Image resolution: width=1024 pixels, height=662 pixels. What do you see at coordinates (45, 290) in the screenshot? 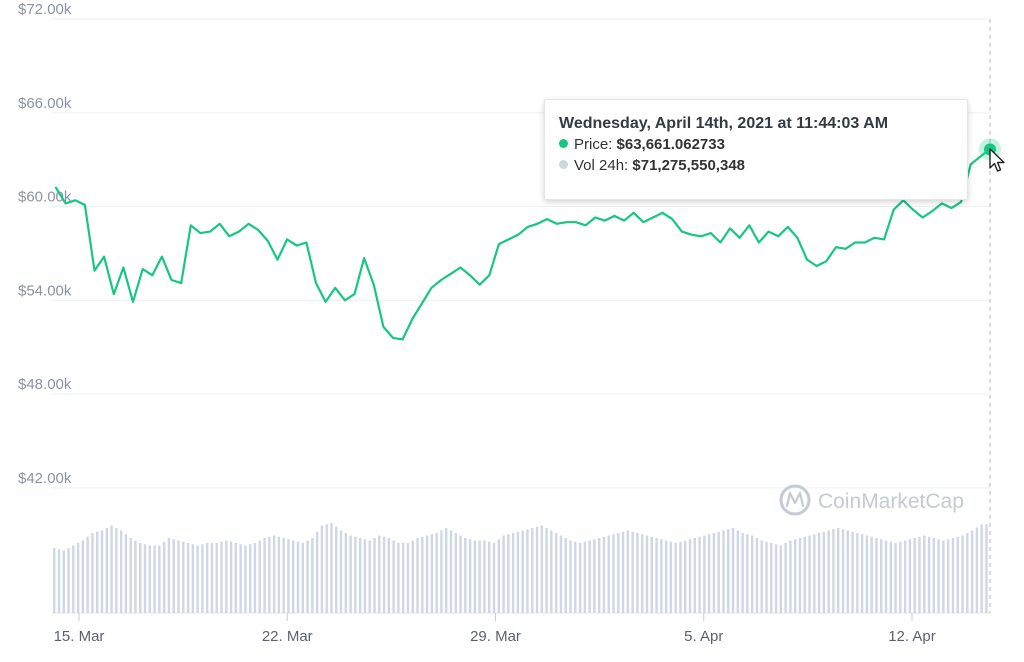
I see `y-tick-label: $54.00k` at bounding box center [45, 290].